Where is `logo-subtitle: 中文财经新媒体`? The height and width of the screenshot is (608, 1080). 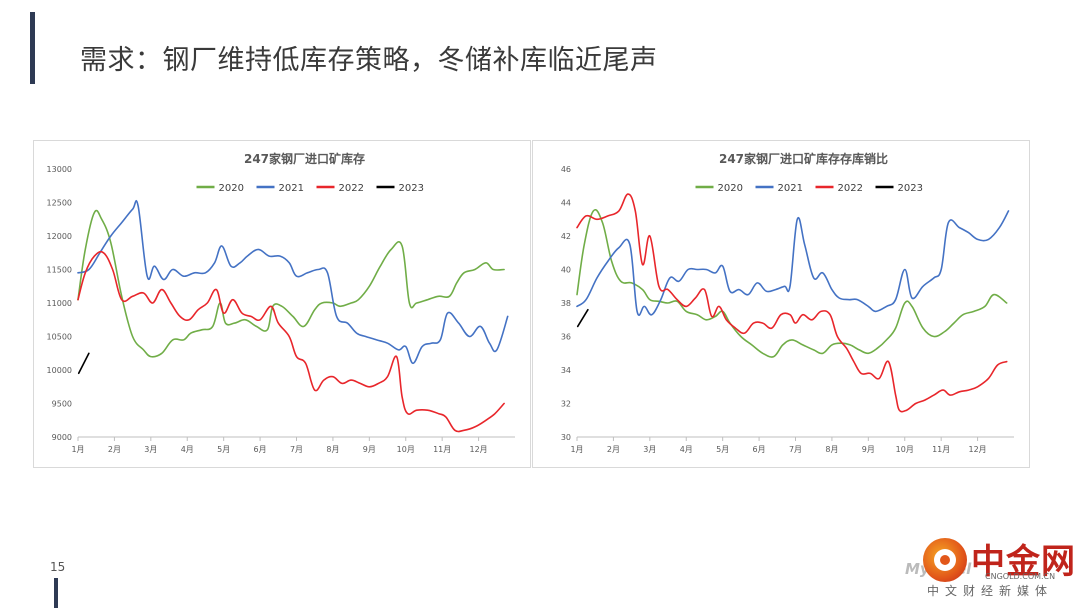 logo-subtitle: 中文财经新媒体 is located at coordinates (990, 591).